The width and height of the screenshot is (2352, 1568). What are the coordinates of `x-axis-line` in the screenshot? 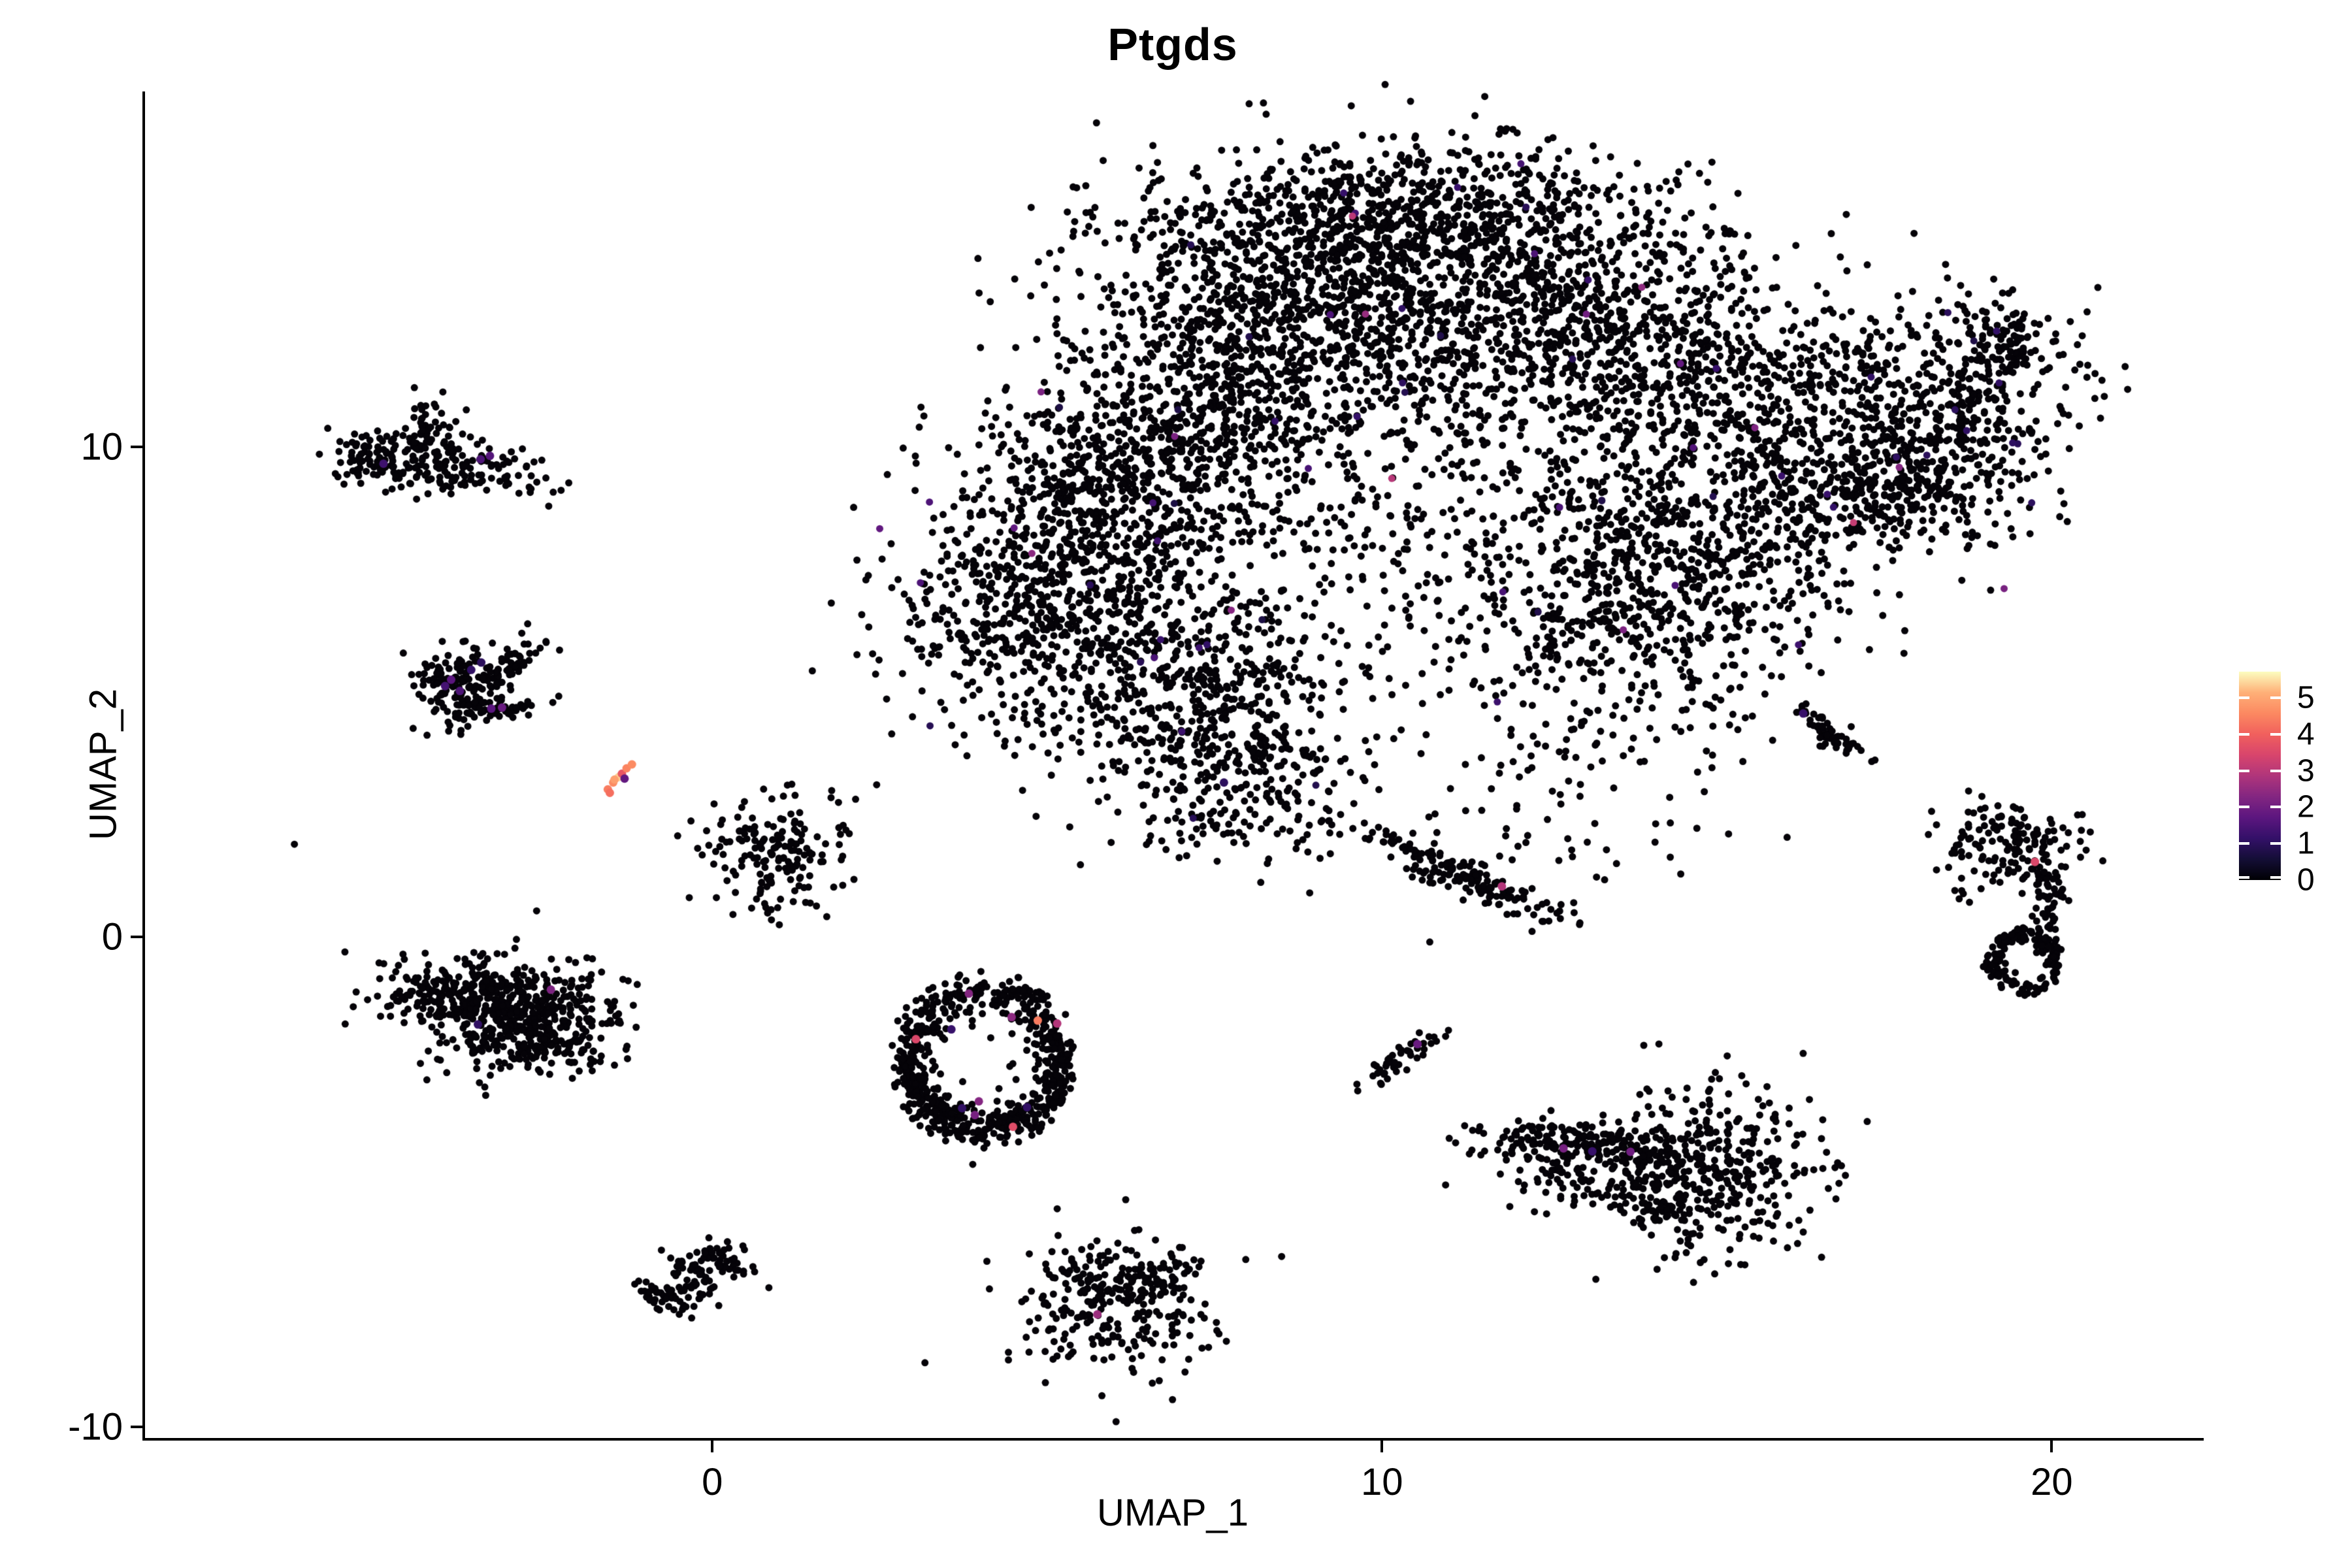 It's located at (1173, 1439).